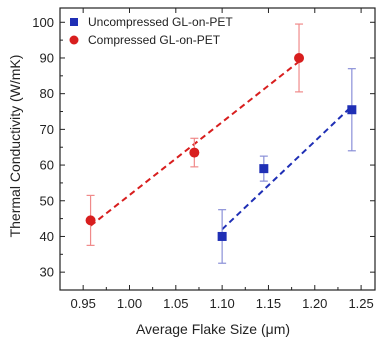 The image size is (385, 343). I want to click on y-axis-title: Thermal Conductivity (W/mK), so click(15, 146).